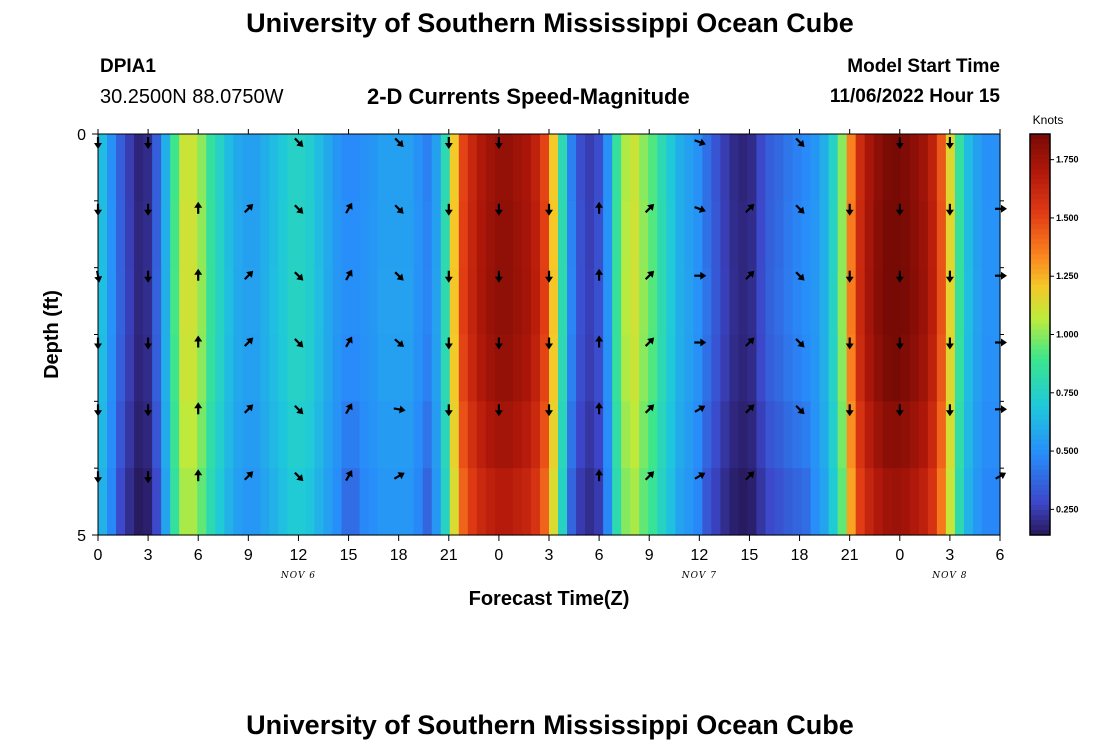  Describe the element at coordinates (800, 555) in the screenshot. I see `x-tick-label: 18` at that location.